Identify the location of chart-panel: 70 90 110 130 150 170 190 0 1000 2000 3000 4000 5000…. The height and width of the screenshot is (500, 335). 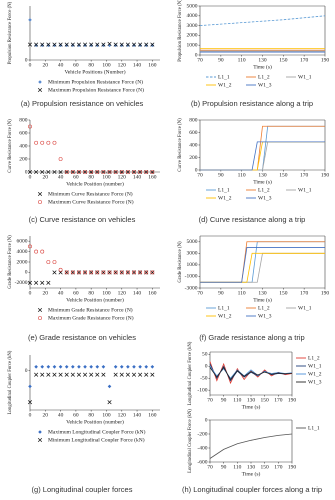
(253, 54).